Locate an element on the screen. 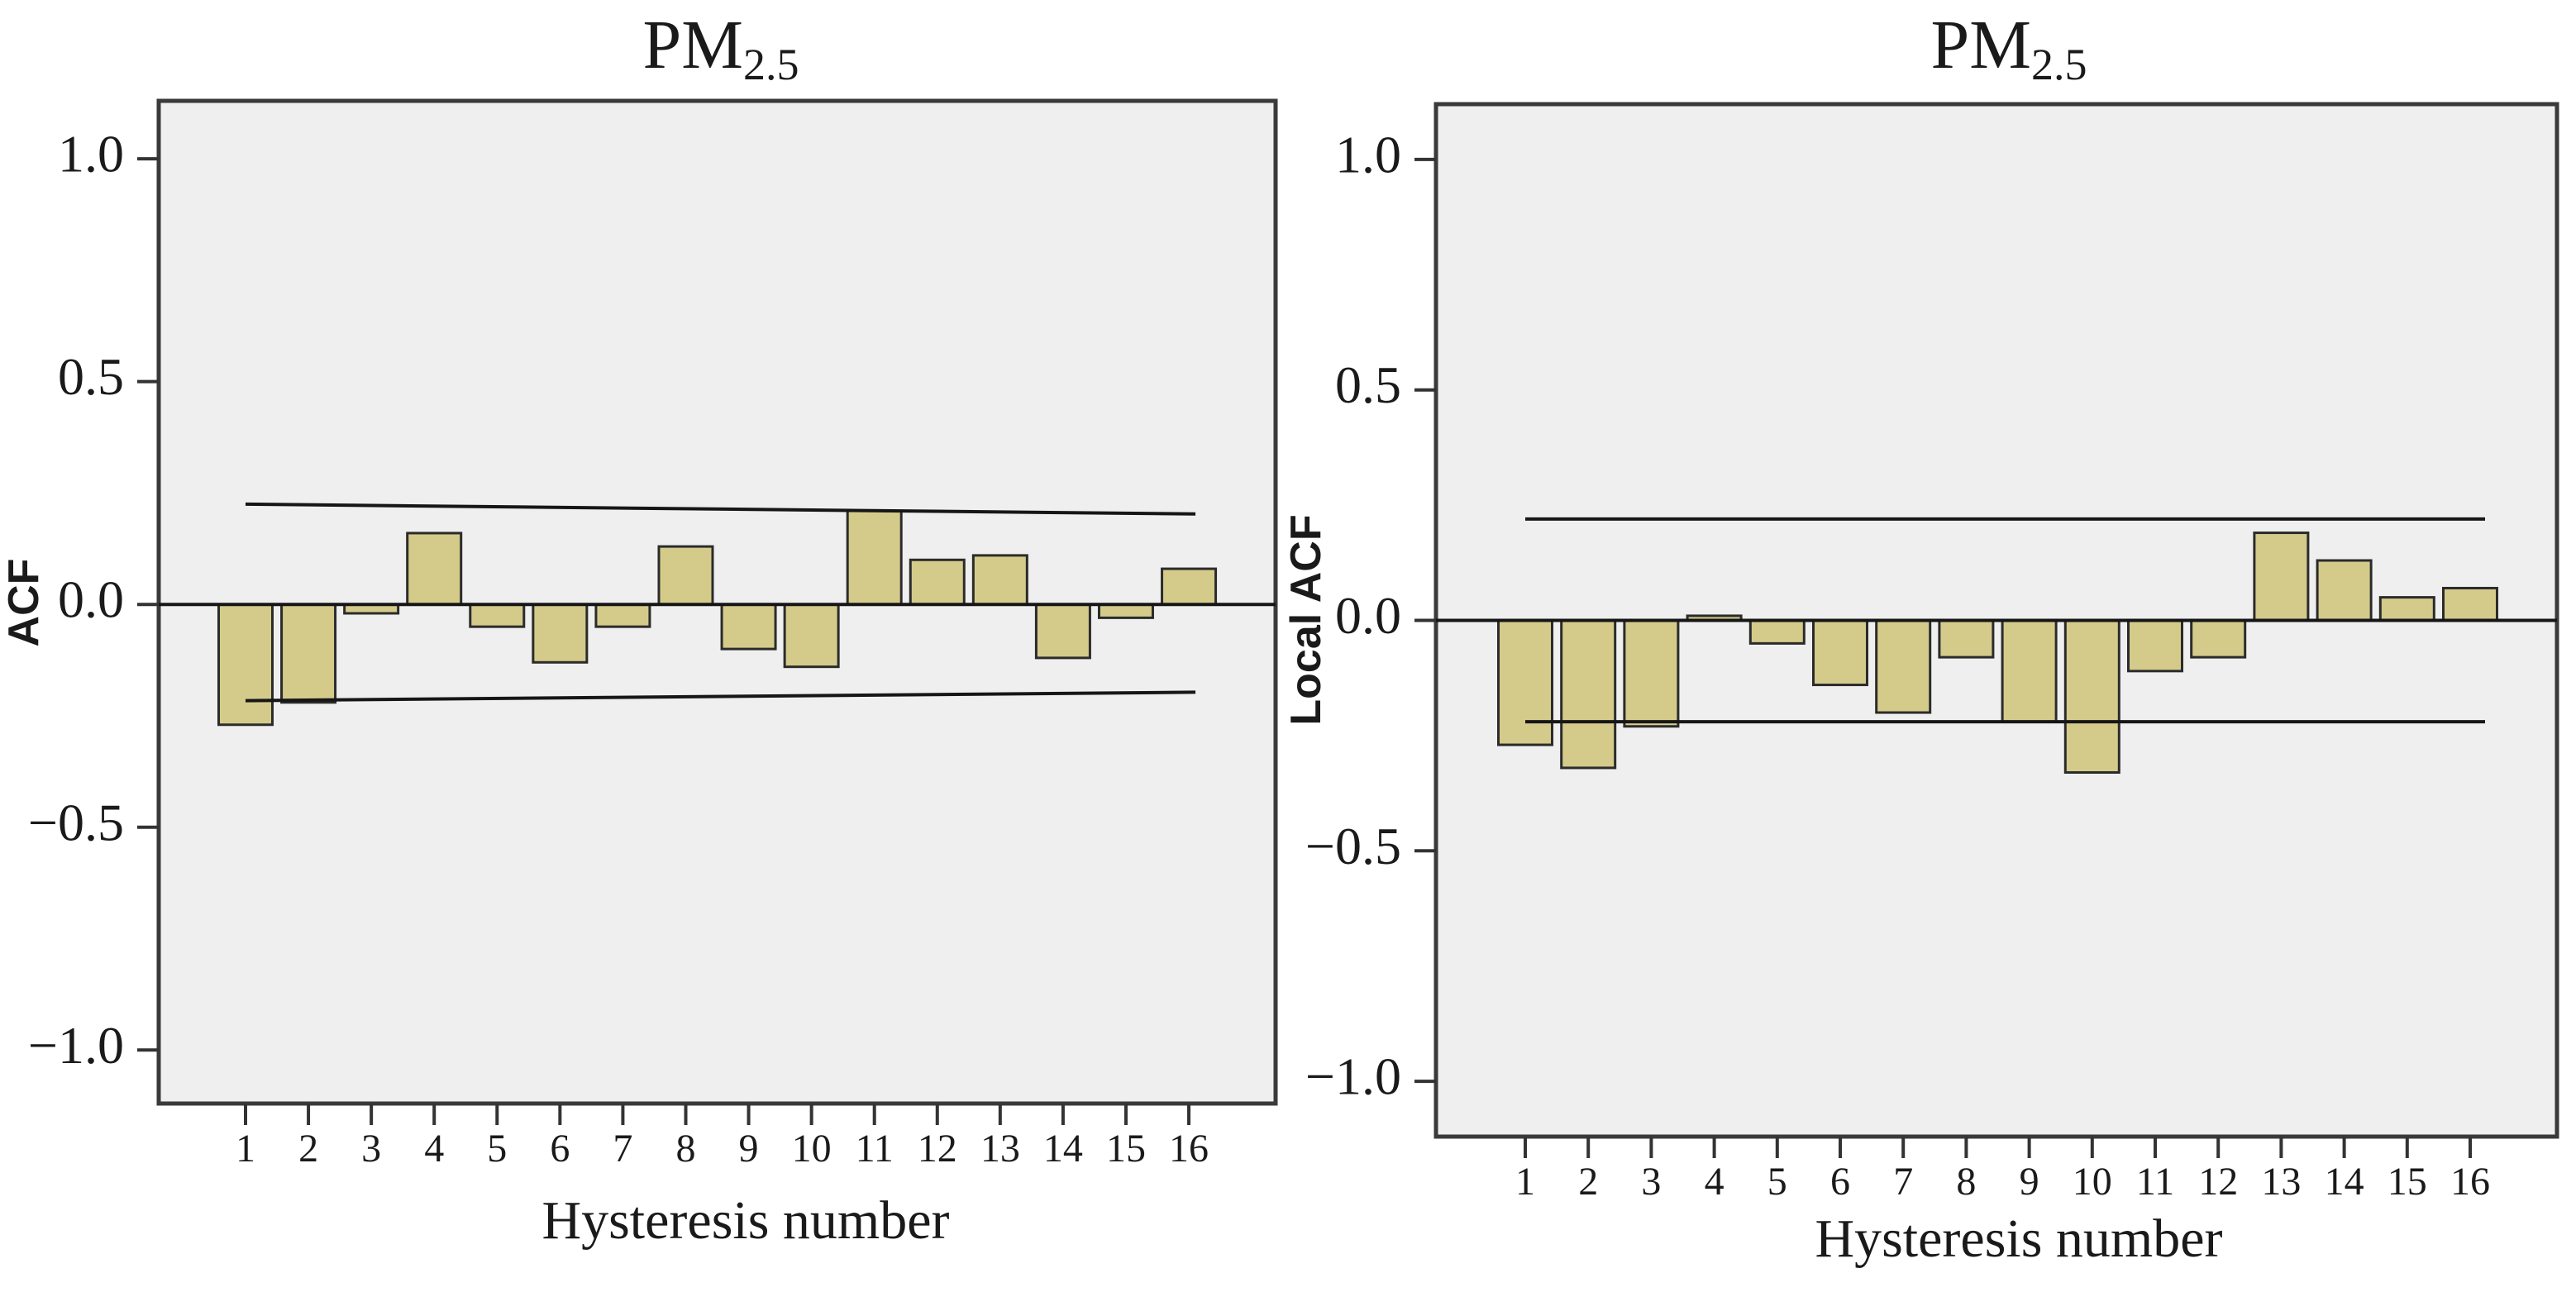 Image resolution: width=2576 pixels, height=1292 pixels. lower-confidence-line is located at coordinates (720, 696).